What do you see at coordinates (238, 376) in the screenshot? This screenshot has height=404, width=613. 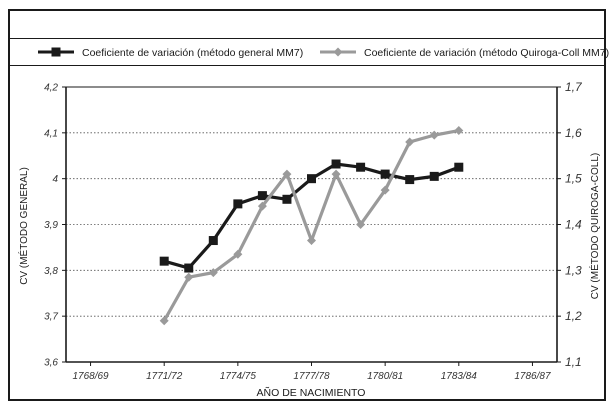 I see `x-tick-label: 1774/75` at bounding box center [238, 376].